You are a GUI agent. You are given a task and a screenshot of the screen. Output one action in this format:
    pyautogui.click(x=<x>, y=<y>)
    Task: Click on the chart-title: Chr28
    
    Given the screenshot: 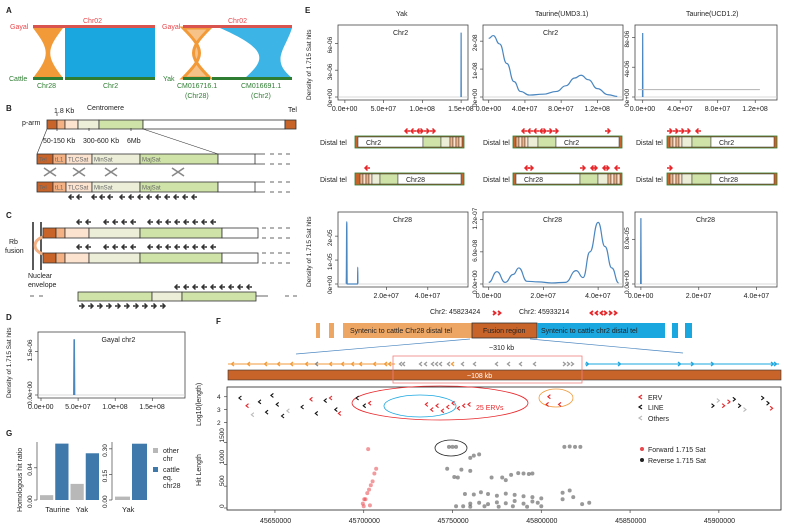 What is the action you would take?
    pyautogui.click(x=402, y=220)
    